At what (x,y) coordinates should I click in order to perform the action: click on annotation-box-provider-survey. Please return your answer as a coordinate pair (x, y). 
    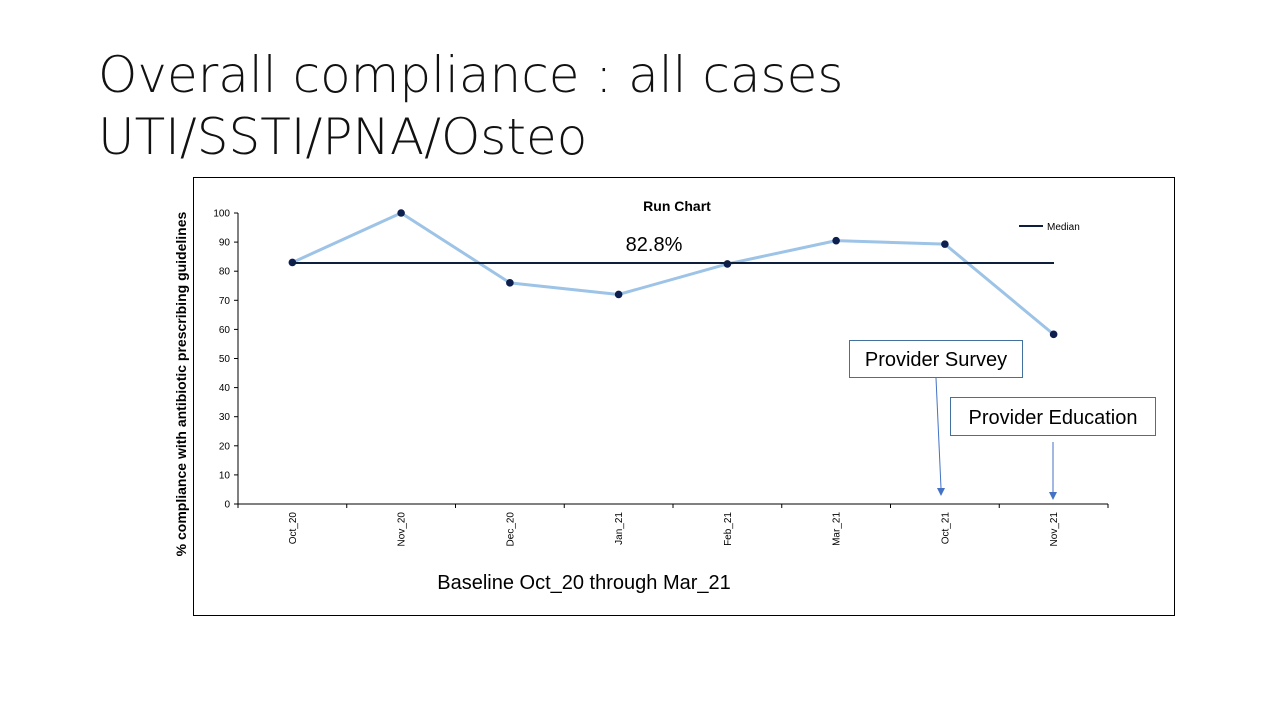
    Looking at the image, I should click on (936, 359).